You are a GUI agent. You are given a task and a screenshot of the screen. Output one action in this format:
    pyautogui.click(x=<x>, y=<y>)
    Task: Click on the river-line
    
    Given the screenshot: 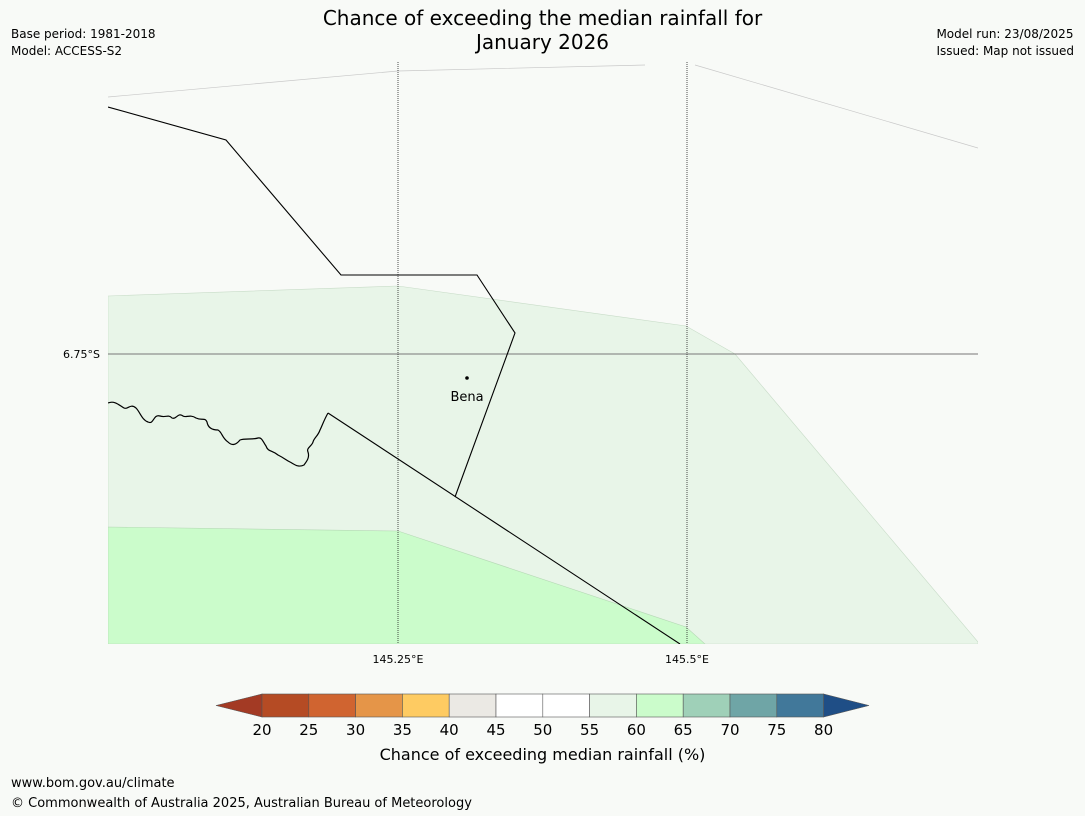 What is the action you would take?
    pyautogui.click(x=218, y=434)
    